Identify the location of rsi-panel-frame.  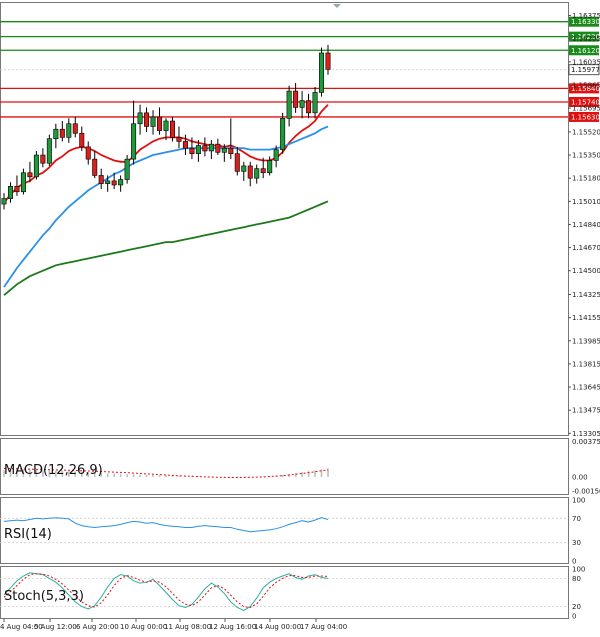
(284, 530).